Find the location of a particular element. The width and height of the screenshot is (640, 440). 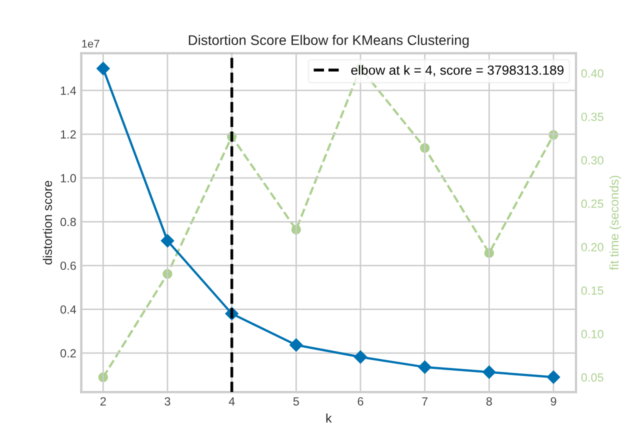

x-tick-label: 5 is located at coordinates (296, 401).